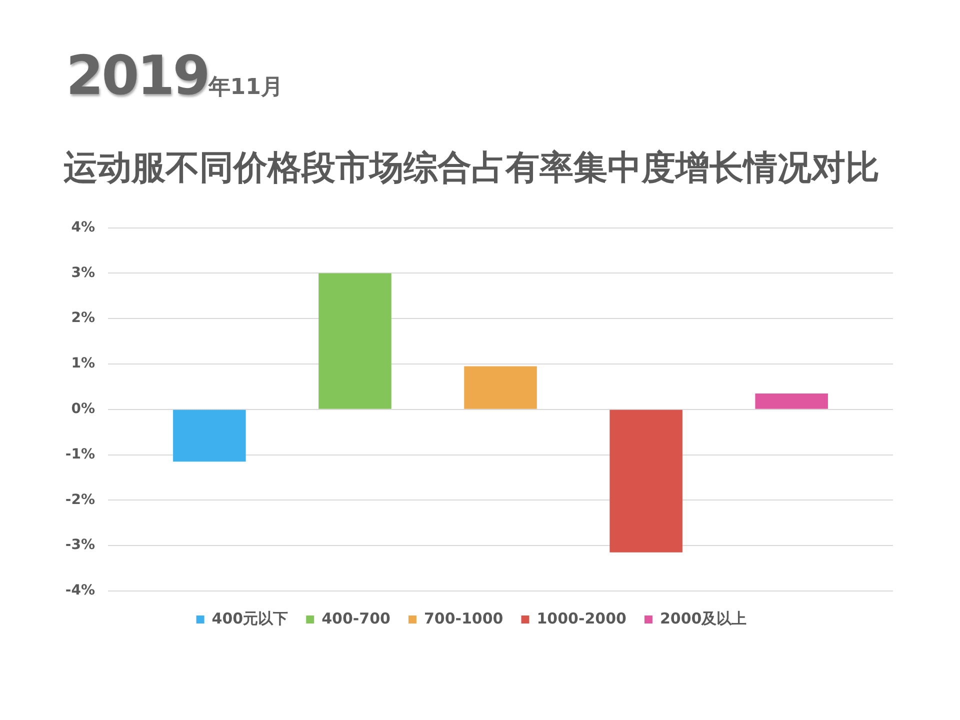 The image size is (960, 720). Describe the element at coordinates (83, 409) in the screenshot. I see `y-tick-label: 0%` at that location.